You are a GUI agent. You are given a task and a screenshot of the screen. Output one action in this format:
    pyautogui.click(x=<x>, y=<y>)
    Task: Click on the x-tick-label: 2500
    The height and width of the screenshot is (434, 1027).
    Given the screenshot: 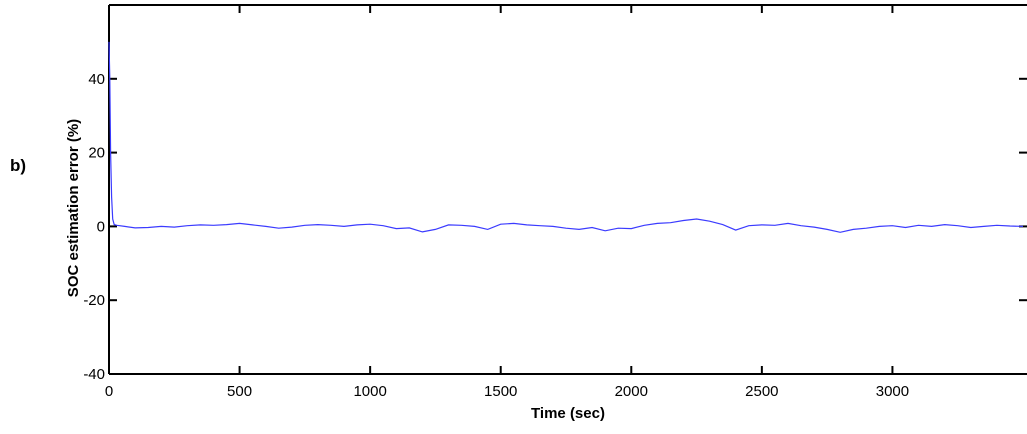 What is the action you would take?
    pyautogui.click(x=761, y=391)
    